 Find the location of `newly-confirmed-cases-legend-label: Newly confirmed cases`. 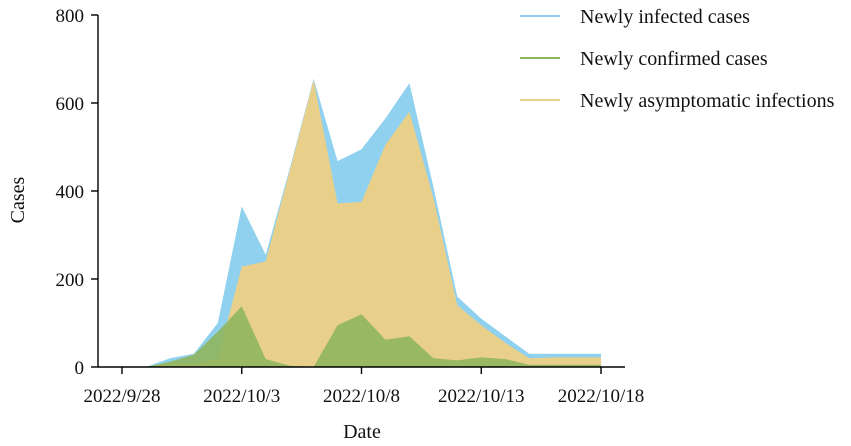

newly-confirmed-cases-legend-label: Newly confirmed cases is located at coordinates (674, 59).